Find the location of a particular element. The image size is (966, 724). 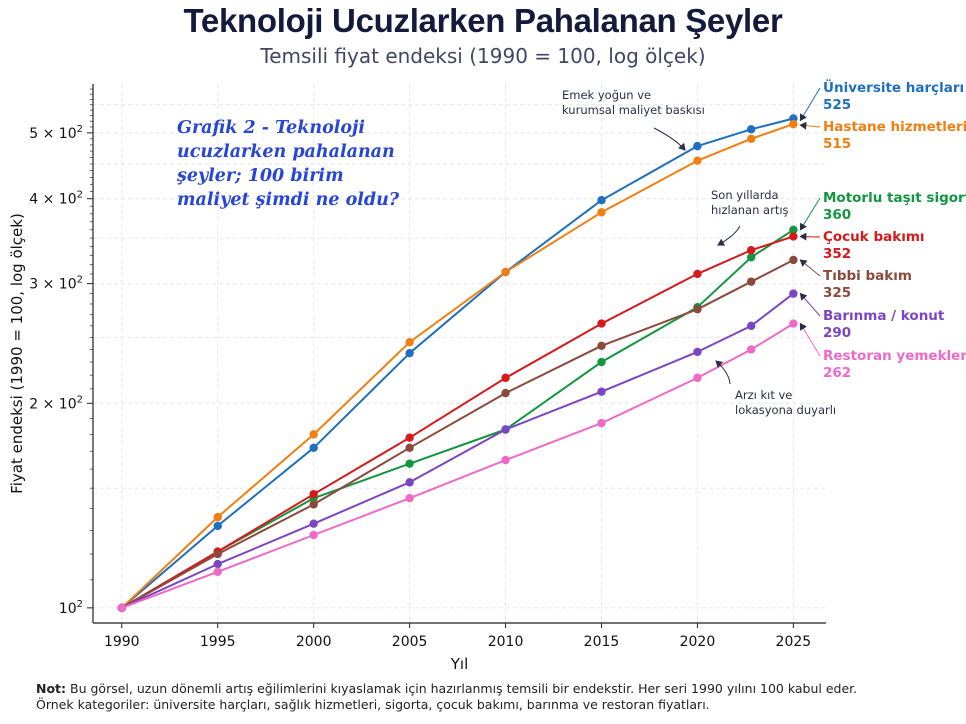

y-tick-label: 5 × 10² is located at coordinates (56, 133).